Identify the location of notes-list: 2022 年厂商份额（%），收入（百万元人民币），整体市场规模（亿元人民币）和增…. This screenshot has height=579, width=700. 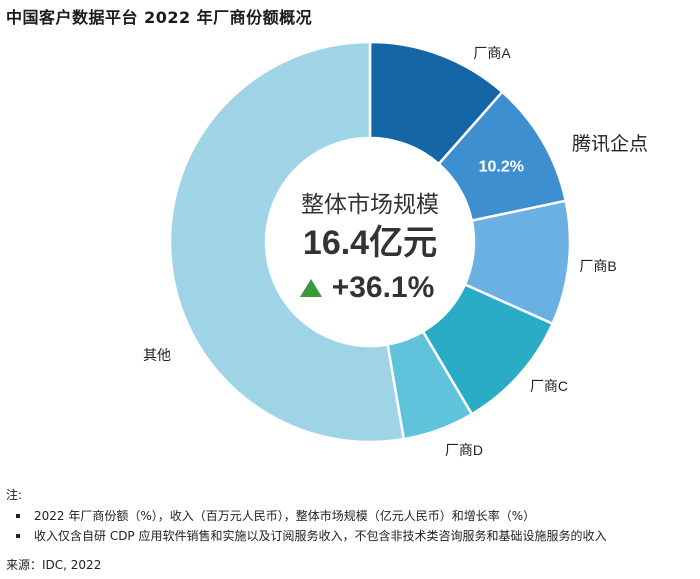
(351, 526).